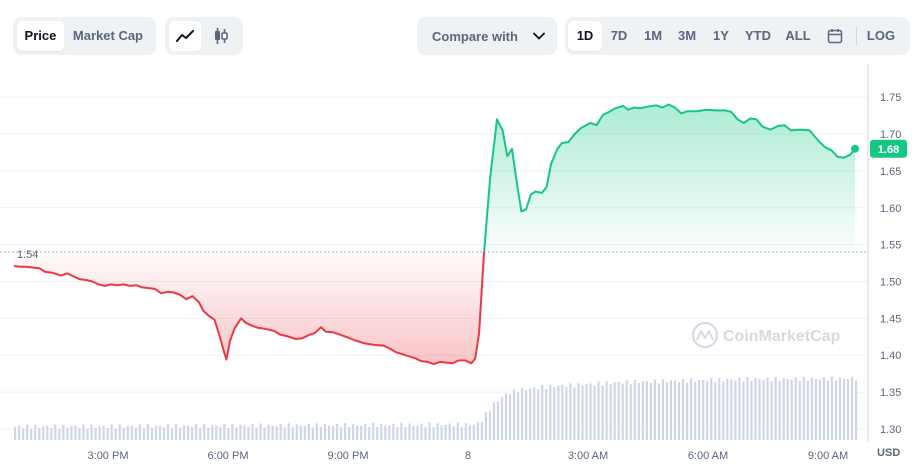  I want to click on log-scale-toggle: LOG, so click(881, 35).